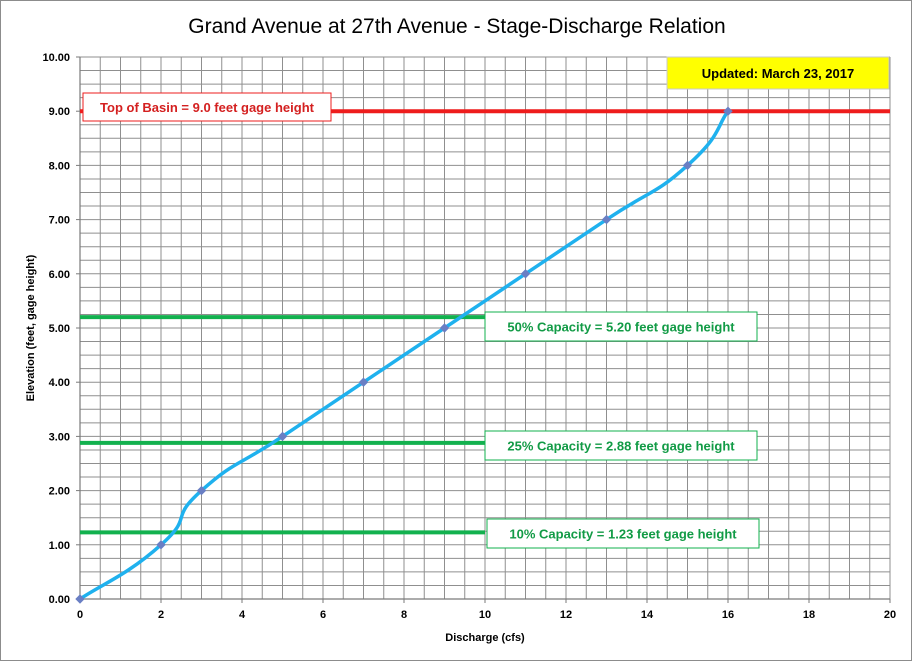  I want to click on callout-label: 10% Capacity = 1.23 feet gage height, so click(623, 534).